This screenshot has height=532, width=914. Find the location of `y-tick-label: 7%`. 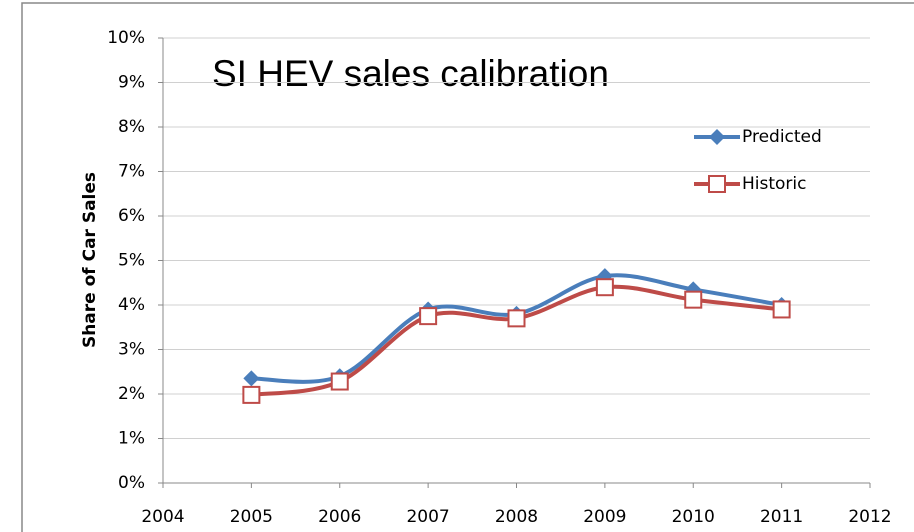

y-tick-label: 7% is located at coordinates (131, 172).